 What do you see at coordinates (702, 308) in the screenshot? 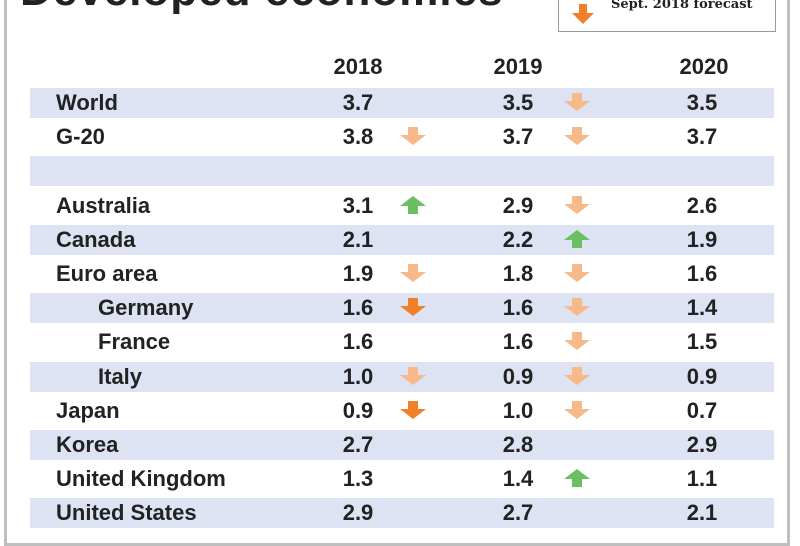
I see `value-2020: 1.4` at bounding box center [702, 308].